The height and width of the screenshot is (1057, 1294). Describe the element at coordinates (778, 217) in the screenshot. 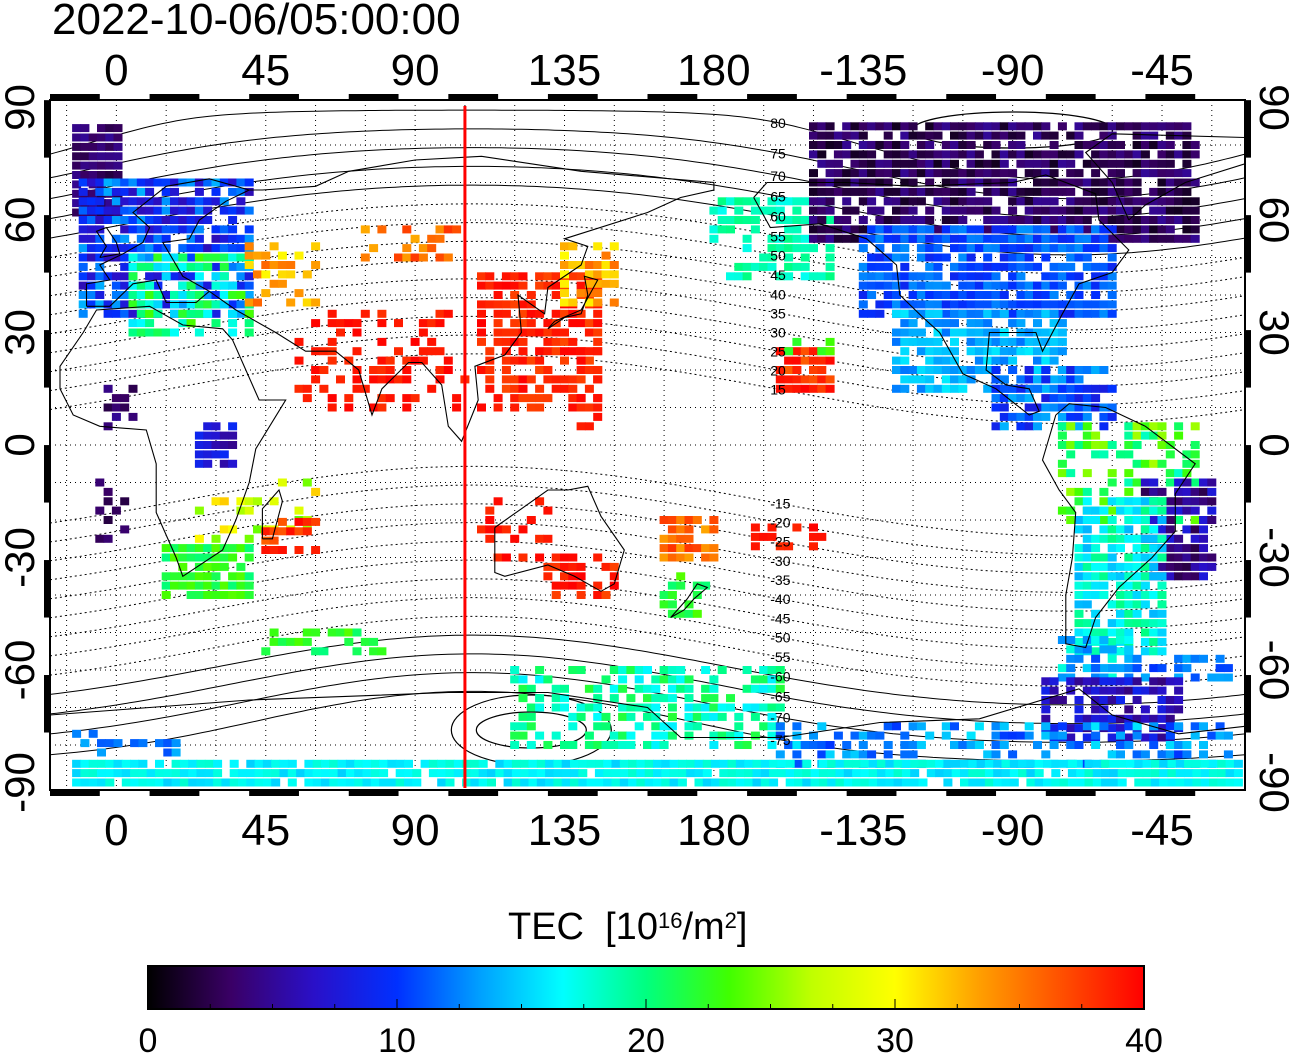

I see `contour-label: 60` at that location.